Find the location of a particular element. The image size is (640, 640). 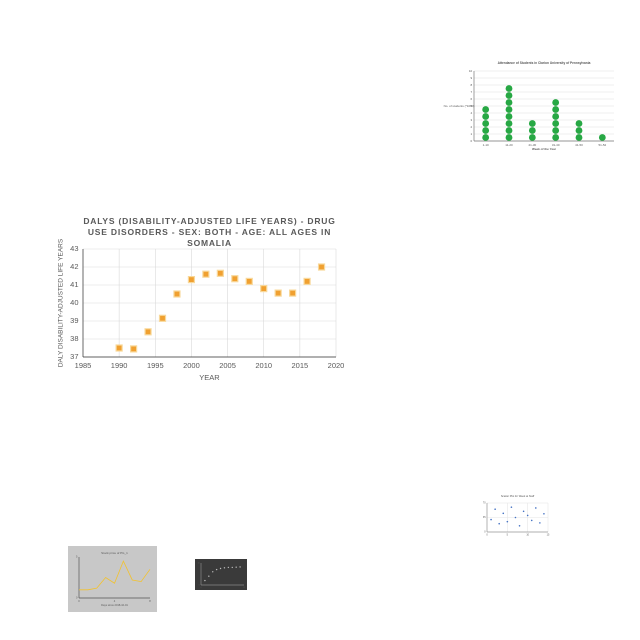

chart-title: Scatter Plot for Week at Staff is located at coordinates (517, 496).